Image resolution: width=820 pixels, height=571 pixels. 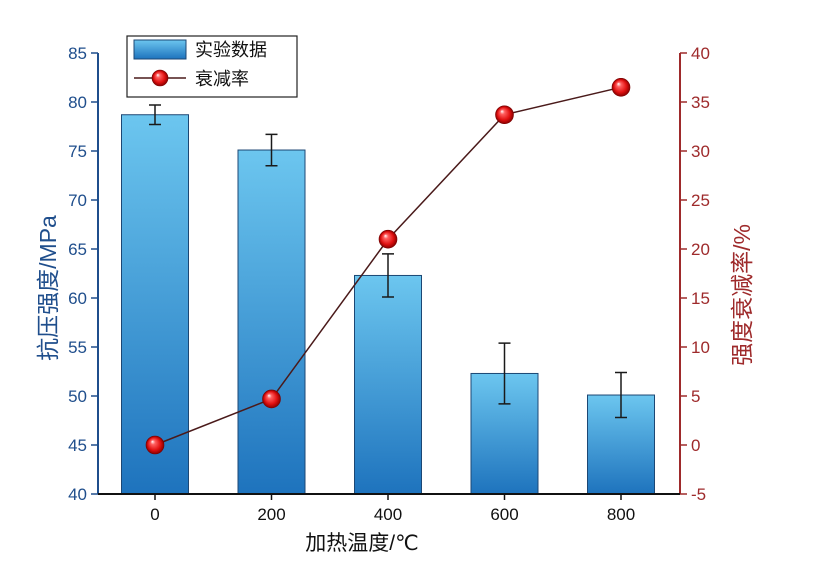 What do you see at coordinates (700, 249) in the screenshot?
I see `y2-tick-label: 20` at bounding box center [700, 249].